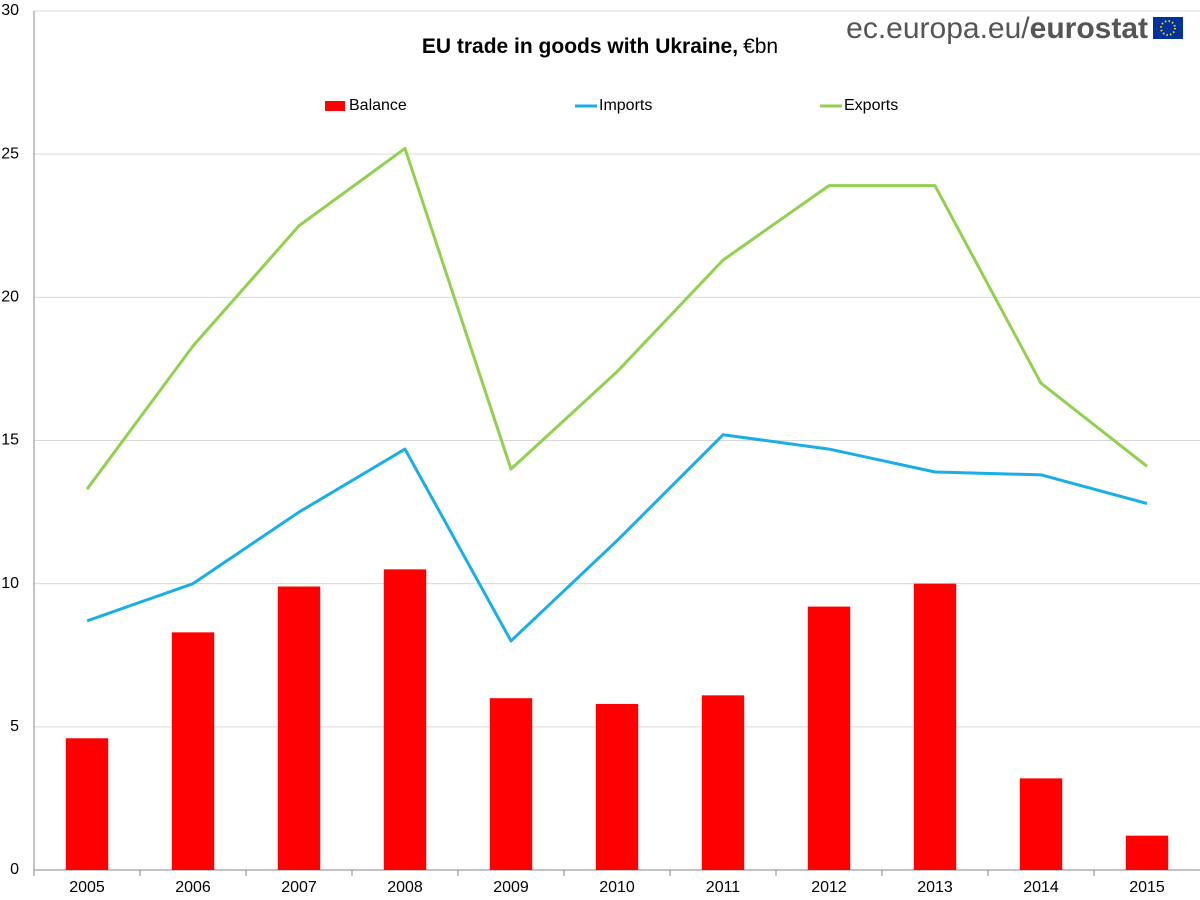 This screenshot has height=900, width=1200. I want to click on x-tick-label: 2010, so click(617, 887).